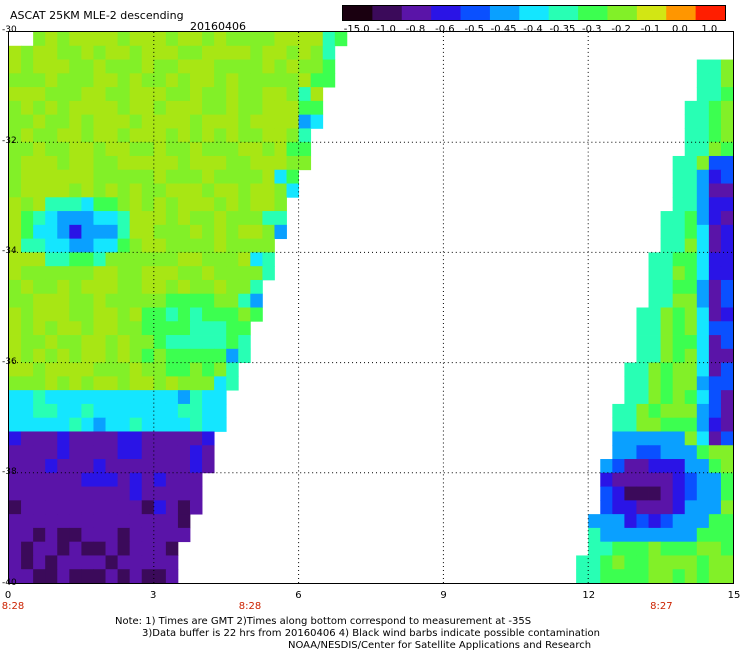  Describe the element at coordinates (8, 595) in the screenshot. I see `longitude-label: 0` at that location.